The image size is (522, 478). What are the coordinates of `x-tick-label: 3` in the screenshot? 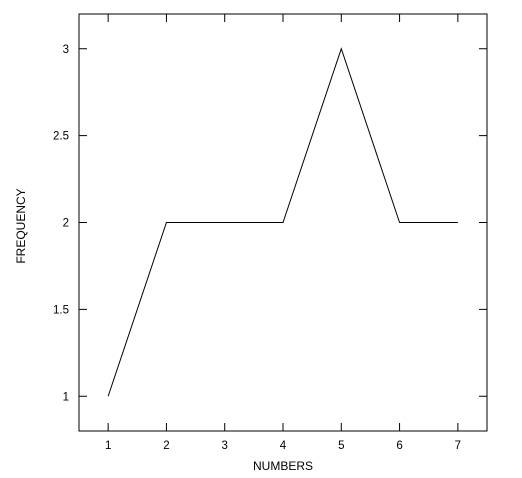 It's located at (225, 446).